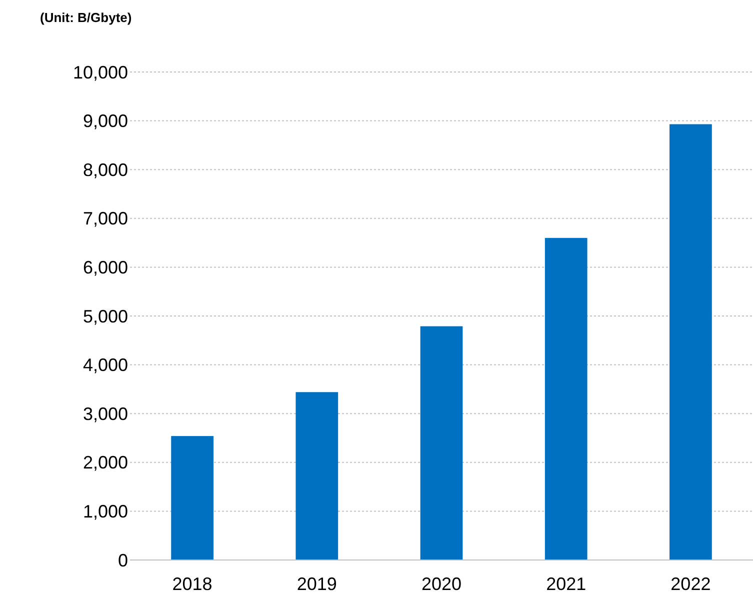 Image resolution: width=753 pixels, height=603 pixels. What do you see at coordinates (105, 365) in the screenshot?
I see `y-tick-label: 4,000` at bounding box center [105, 365].